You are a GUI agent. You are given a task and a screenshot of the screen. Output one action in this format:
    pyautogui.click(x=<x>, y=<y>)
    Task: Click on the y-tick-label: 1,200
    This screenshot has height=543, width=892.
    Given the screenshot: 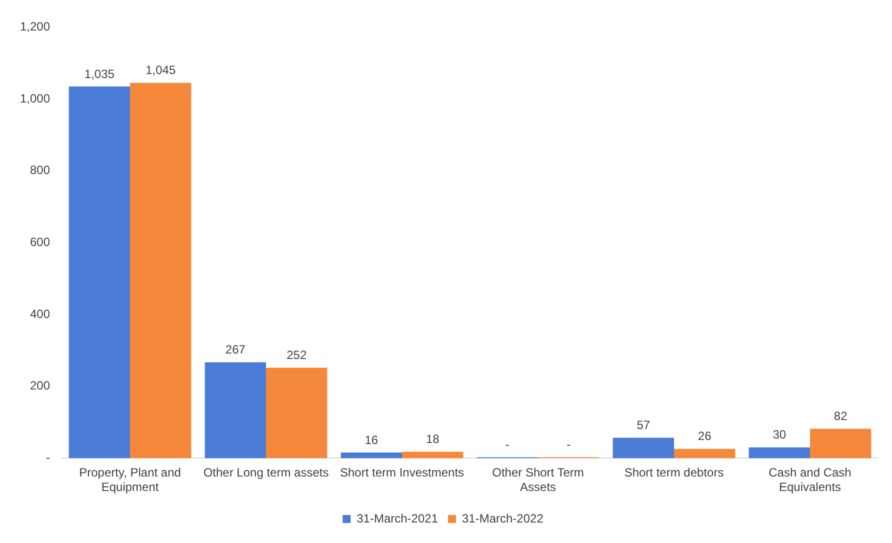 What is the action you would take?
    pyautogui.click(x=35, y=27)
    